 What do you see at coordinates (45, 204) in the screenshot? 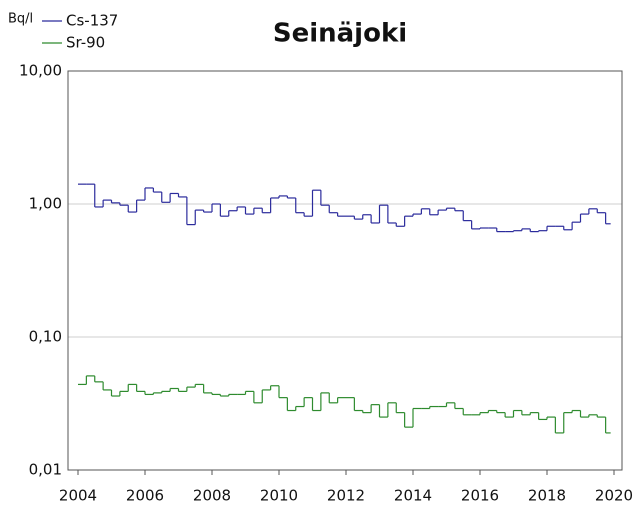
I see `y-tick-label: 1,00` at bounding box center [45, 204].